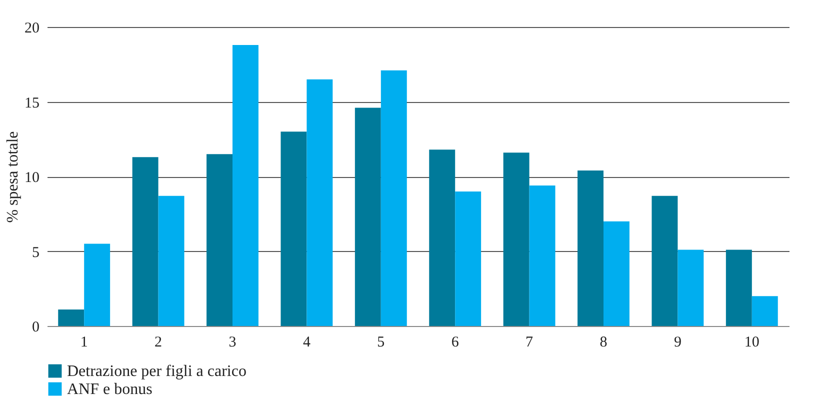  Describe the element at coordinates (232, 342) in the screenshot. I see `x-tick-label: 3` at that location.